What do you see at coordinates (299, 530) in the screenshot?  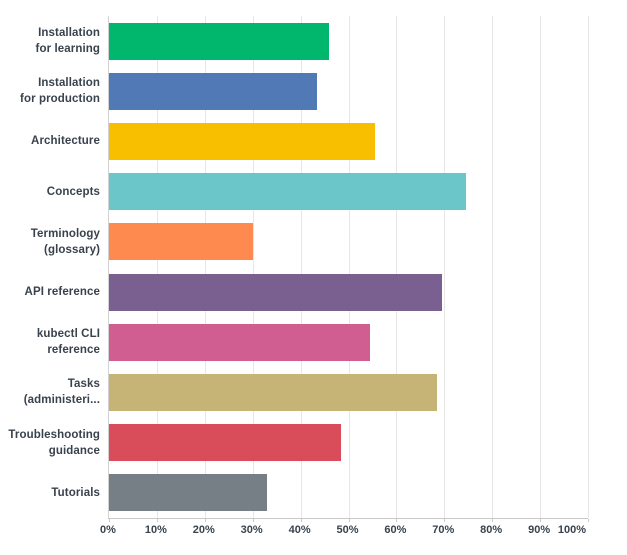 I see `x-tick-label: 40%` at bounding box center [299, 530].